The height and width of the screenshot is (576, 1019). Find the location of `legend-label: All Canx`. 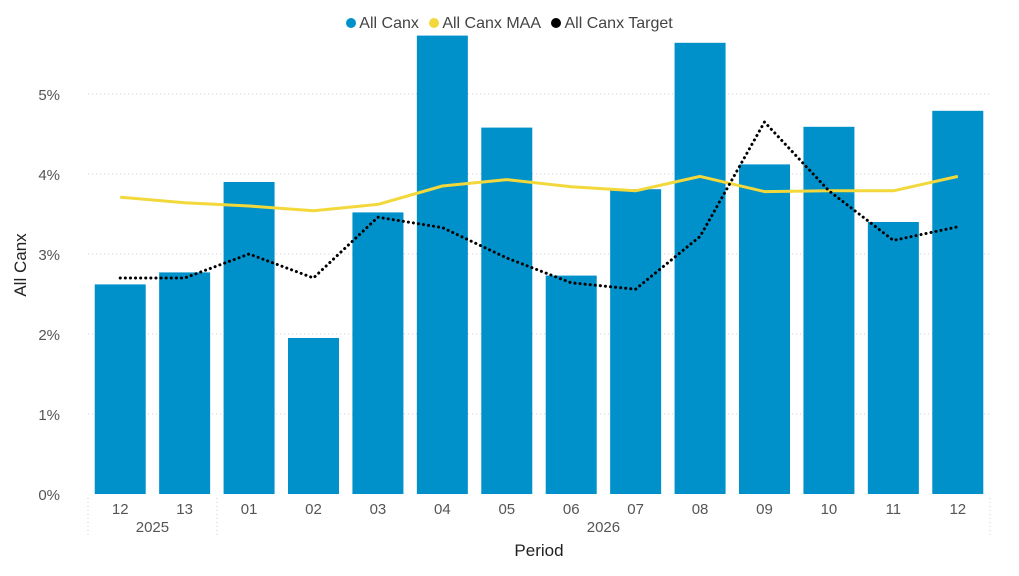

legend-label: All Canx is located at coordinates (389, 23).